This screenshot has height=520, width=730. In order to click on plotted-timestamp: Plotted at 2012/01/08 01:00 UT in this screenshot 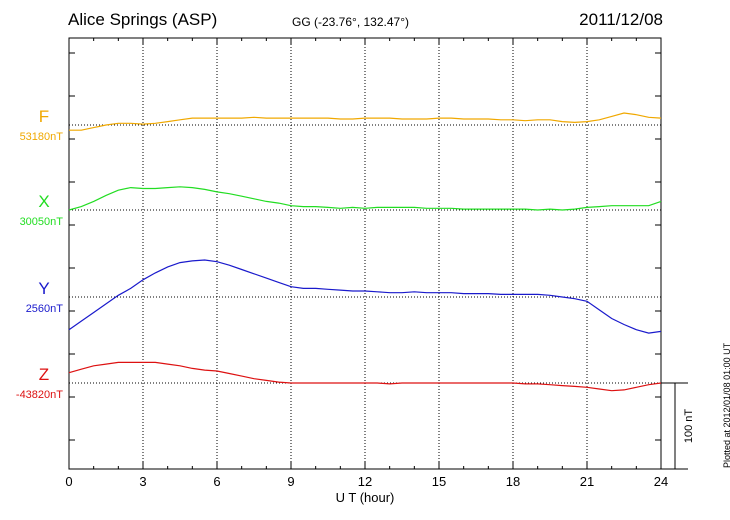, I will do `click(726, 405)`.